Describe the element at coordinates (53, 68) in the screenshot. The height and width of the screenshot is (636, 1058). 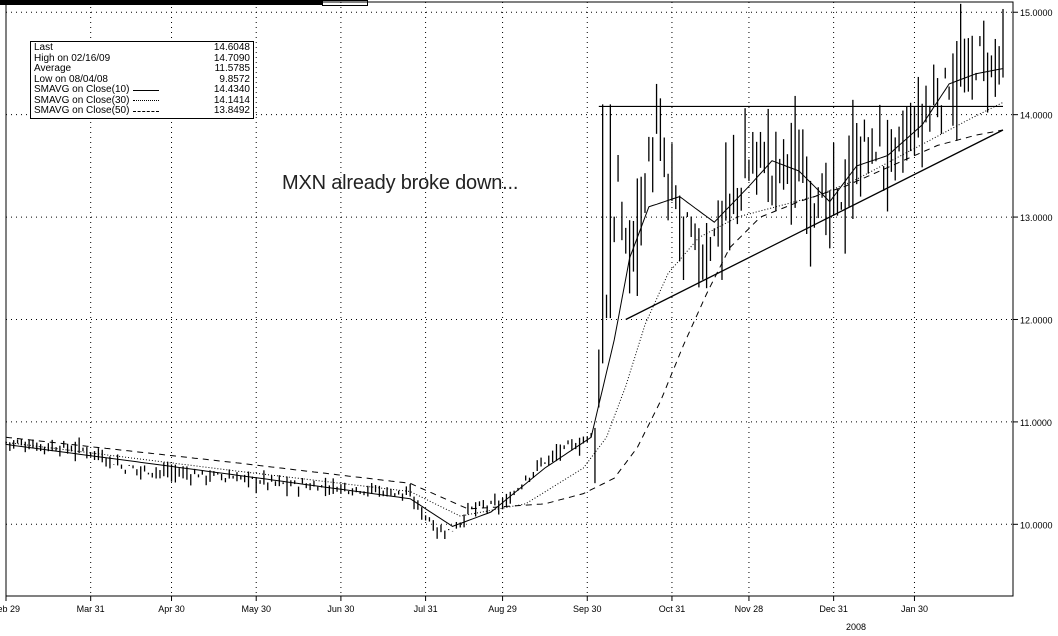
I see `legend-label: Average` at that location.